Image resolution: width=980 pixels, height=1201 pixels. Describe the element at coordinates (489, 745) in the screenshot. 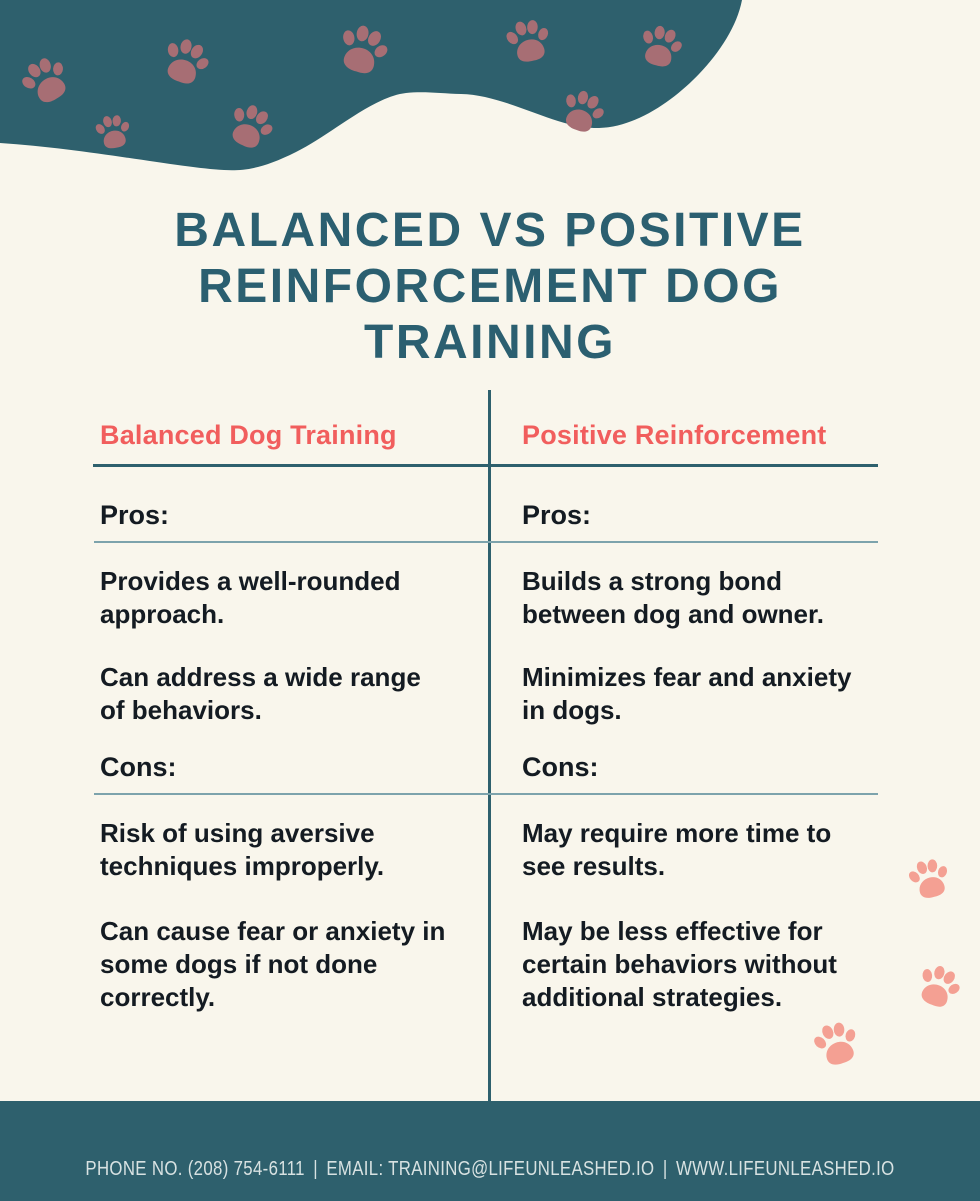

I see `column-divider` at that location.